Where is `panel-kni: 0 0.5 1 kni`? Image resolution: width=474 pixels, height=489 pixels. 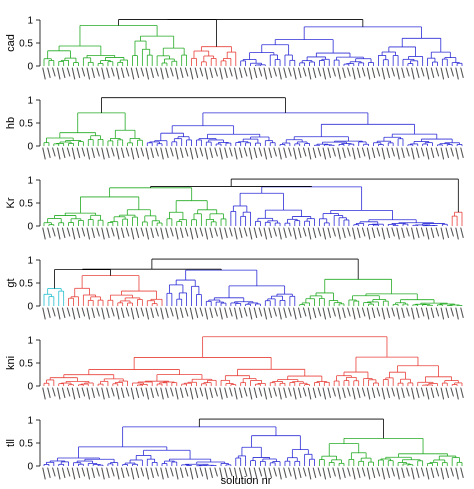
panel-kni: 0 0.5 1 kni is located at coordinates (234, 368).